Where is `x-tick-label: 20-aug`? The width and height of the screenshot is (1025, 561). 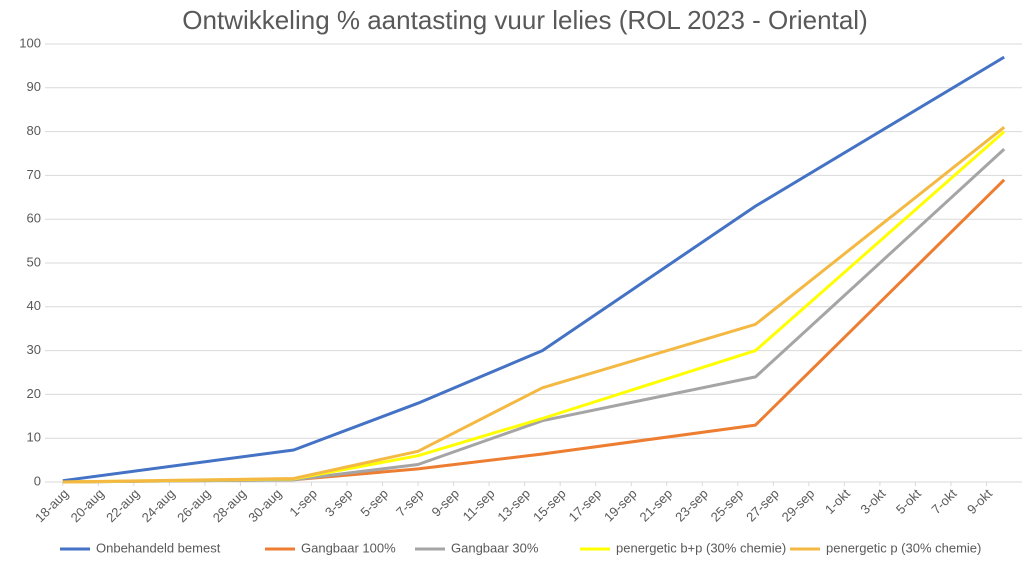
x-tick-label: 20-aug is located at coordinates (87, 505).